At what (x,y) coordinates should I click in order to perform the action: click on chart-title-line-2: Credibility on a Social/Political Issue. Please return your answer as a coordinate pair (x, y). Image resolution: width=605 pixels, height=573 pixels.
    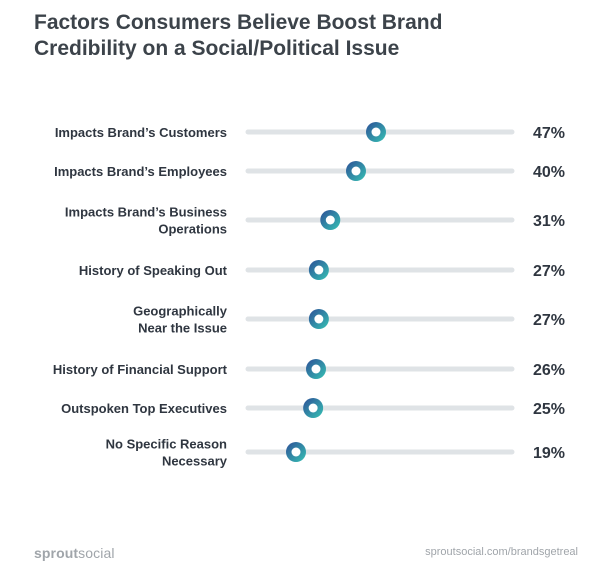
    Looking at the image, I should click on (217, 48).